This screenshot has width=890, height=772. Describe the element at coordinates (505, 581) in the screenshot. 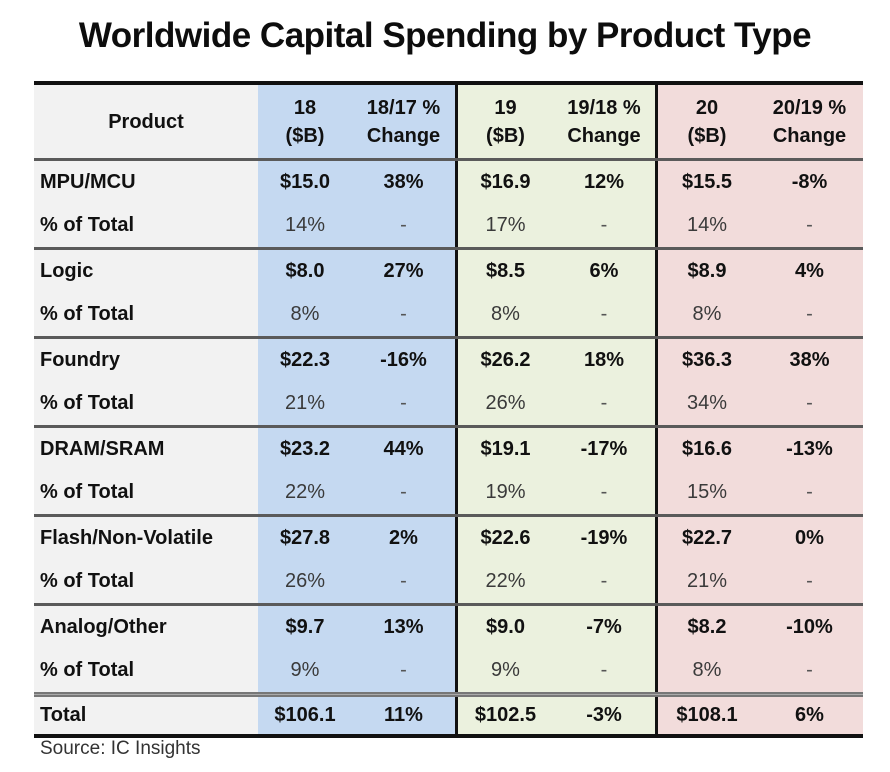

I see `share-2019: 22%` at that location.